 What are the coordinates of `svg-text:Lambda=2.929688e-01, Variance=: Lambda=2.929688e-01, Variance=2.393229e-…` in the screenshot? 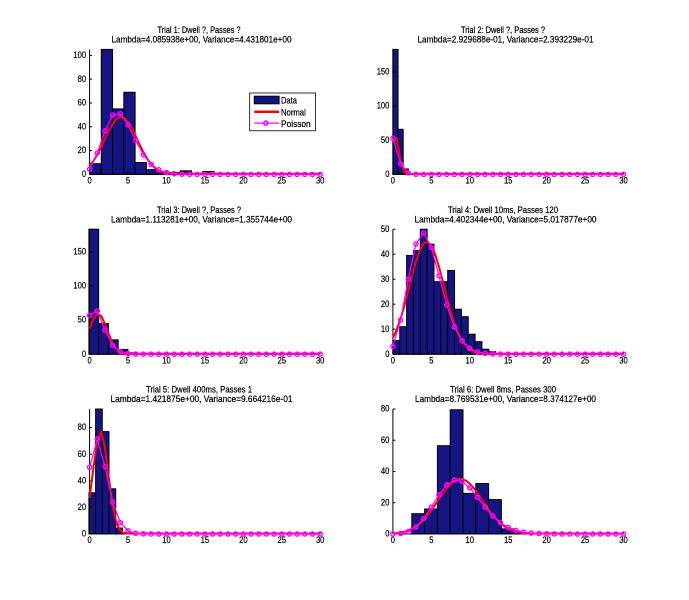 It's located at (506, 39).